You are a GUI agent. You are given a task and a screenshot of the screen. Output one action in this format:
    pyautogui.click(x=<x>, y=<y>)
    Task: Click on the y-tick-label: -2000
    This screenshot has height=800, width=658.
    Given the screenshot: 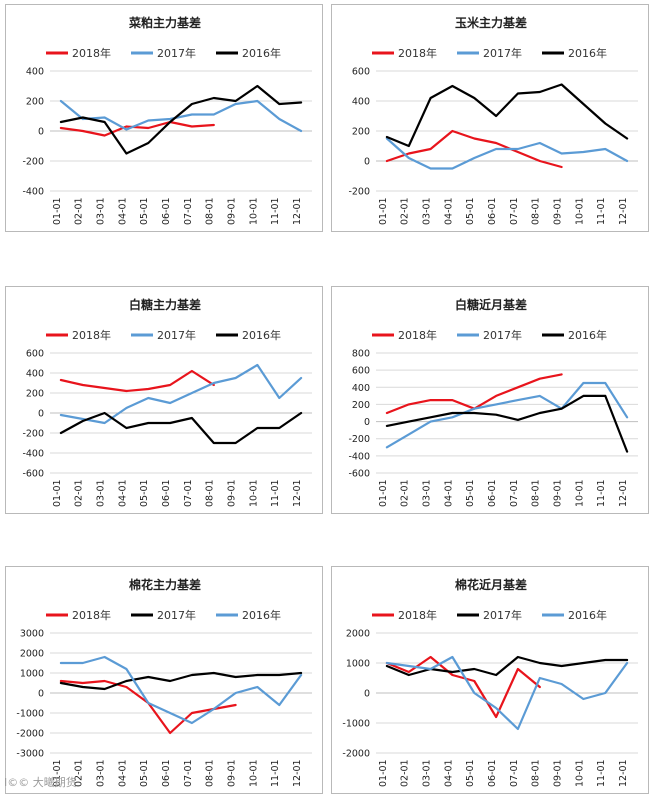 What is the action you would take?
    pyautogui.click(x=30, y=734)
    